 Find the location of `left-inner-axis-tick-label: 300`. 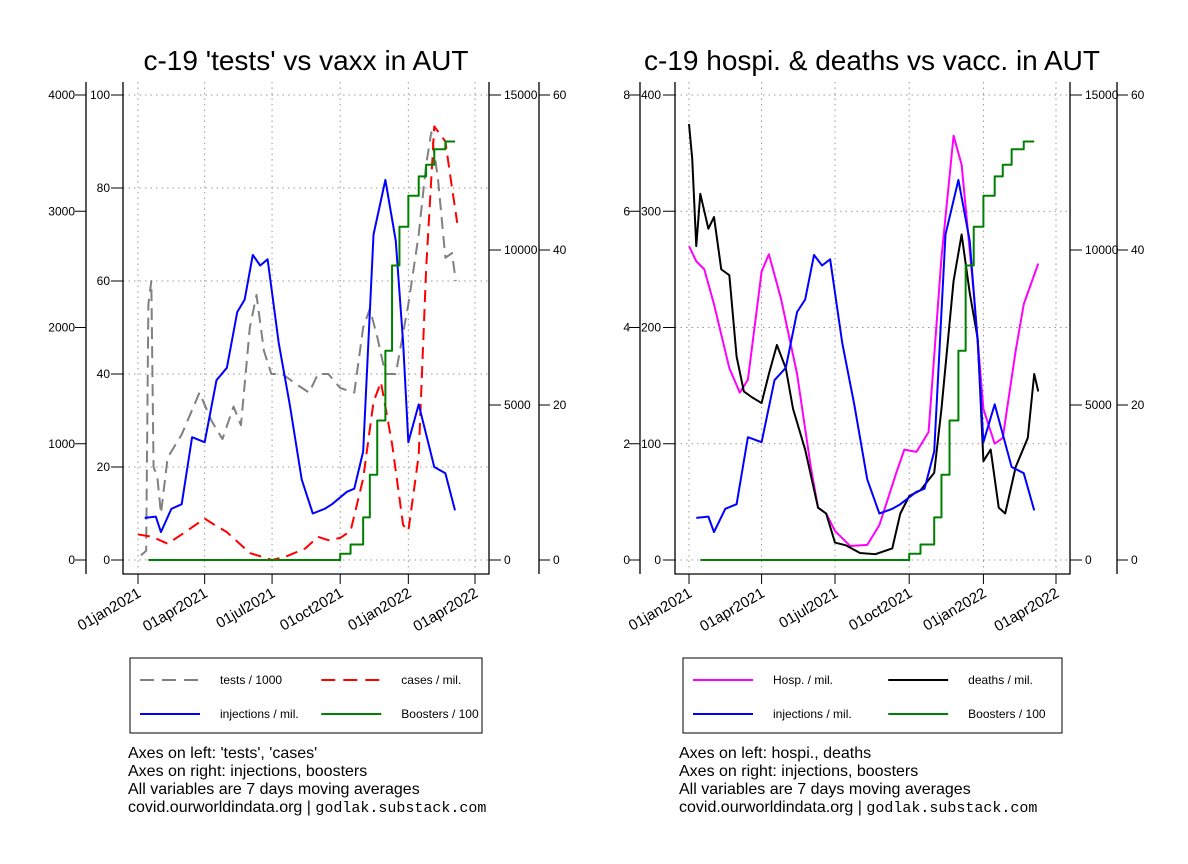

left-inner-axis-tick-label: 300 is located at coordinates (651, 211).